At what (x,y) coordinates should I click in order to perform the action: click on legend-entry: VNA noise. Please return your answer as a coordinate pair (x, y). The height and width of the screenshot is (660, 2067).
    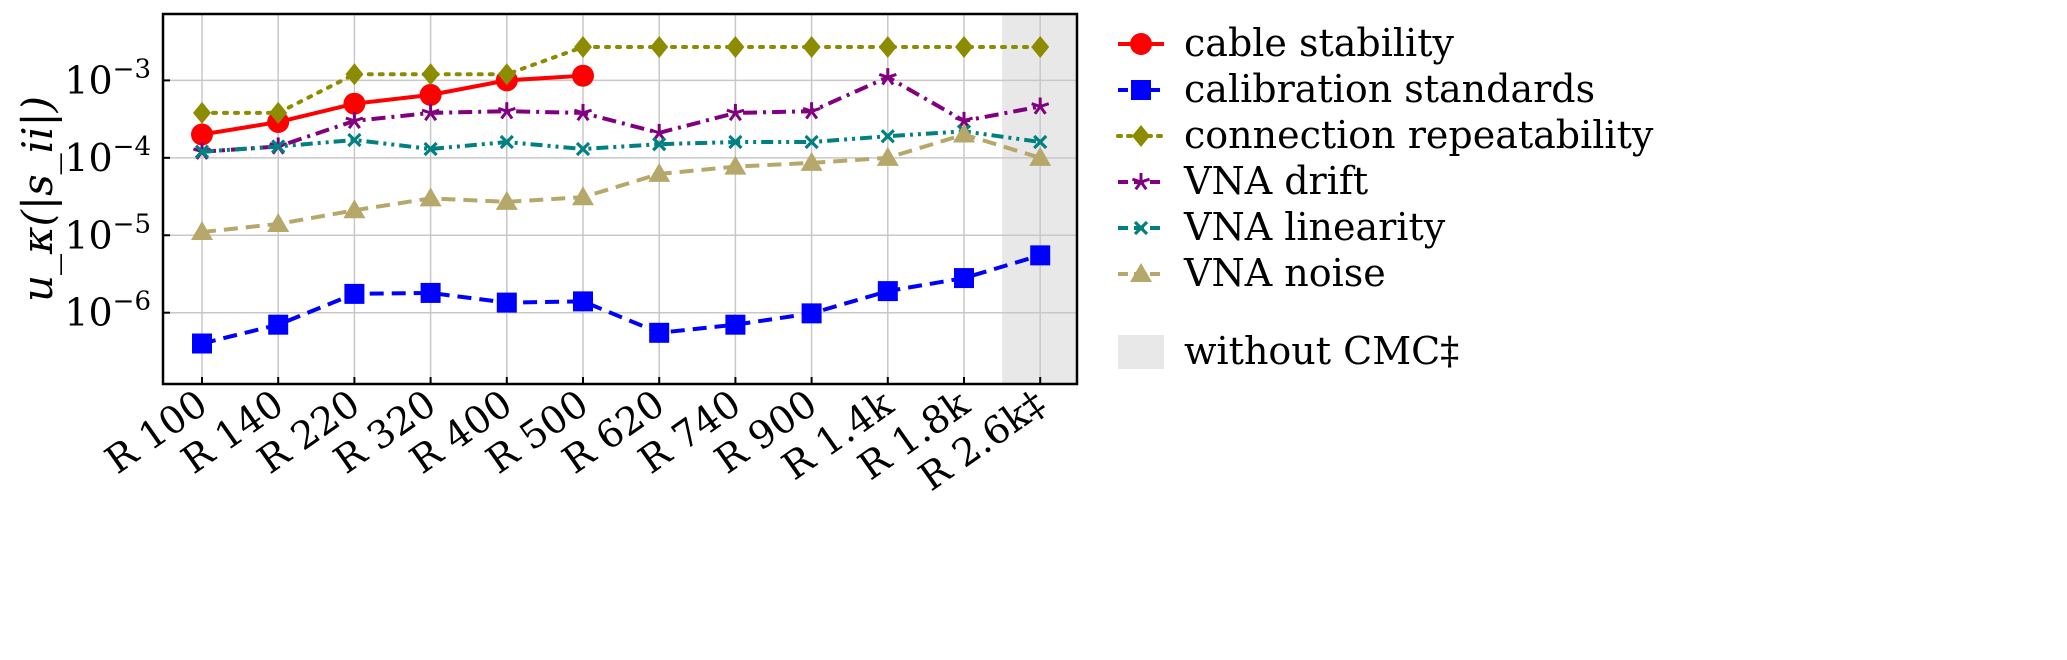
    Looking at the image, I should click on (1252, 273).